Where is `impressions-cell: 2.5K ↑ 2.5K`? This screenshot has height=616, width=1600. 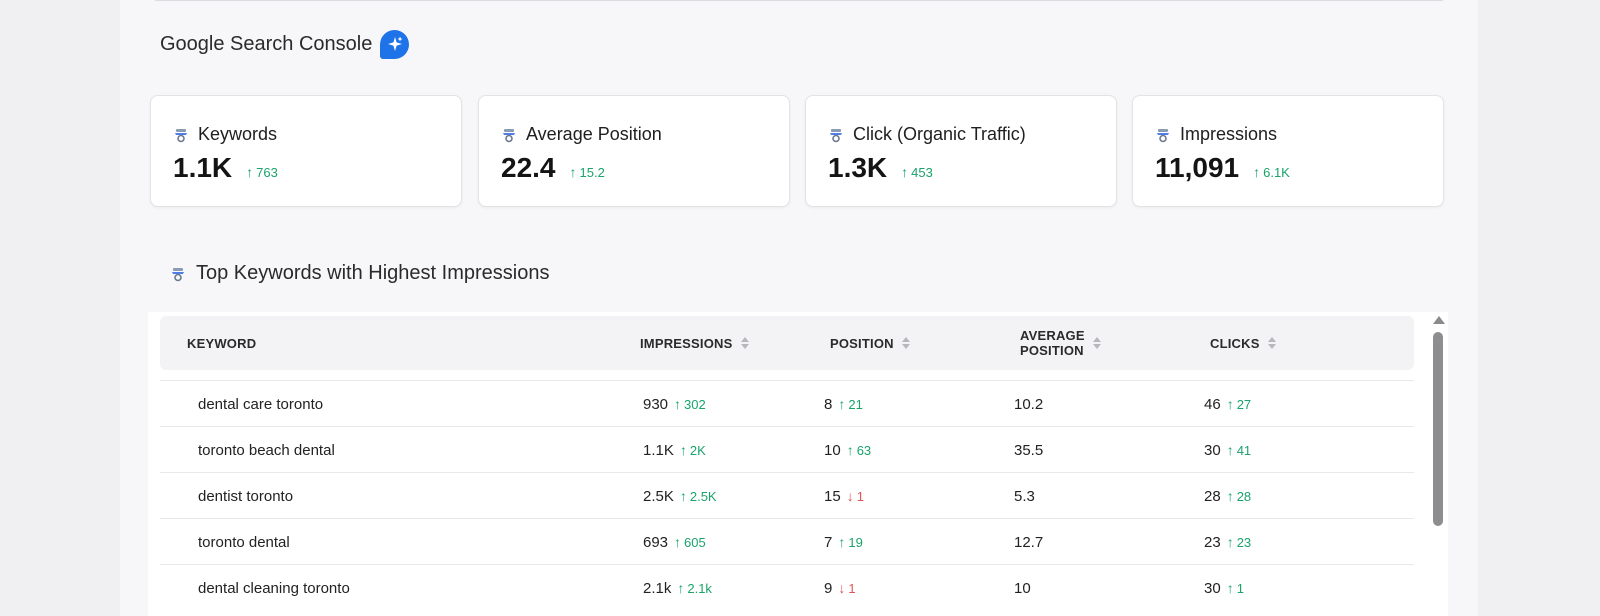 impressions-cell: 2.5K ↑ 2.5K is located at coordinates (680, 496).